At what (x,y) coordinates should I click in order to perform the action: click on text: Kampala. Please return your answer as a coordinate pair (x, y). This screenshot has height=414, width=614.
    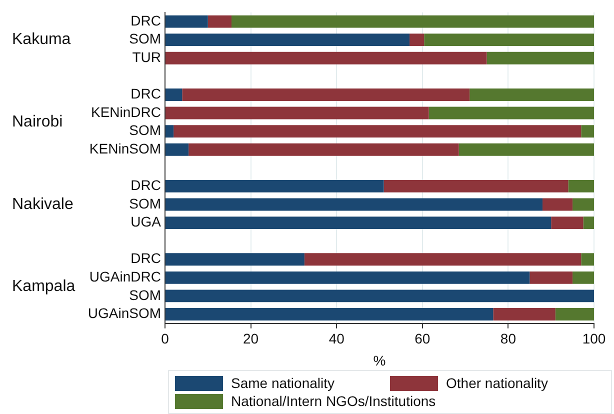
    Looking at the image, I should click on (44, 287).